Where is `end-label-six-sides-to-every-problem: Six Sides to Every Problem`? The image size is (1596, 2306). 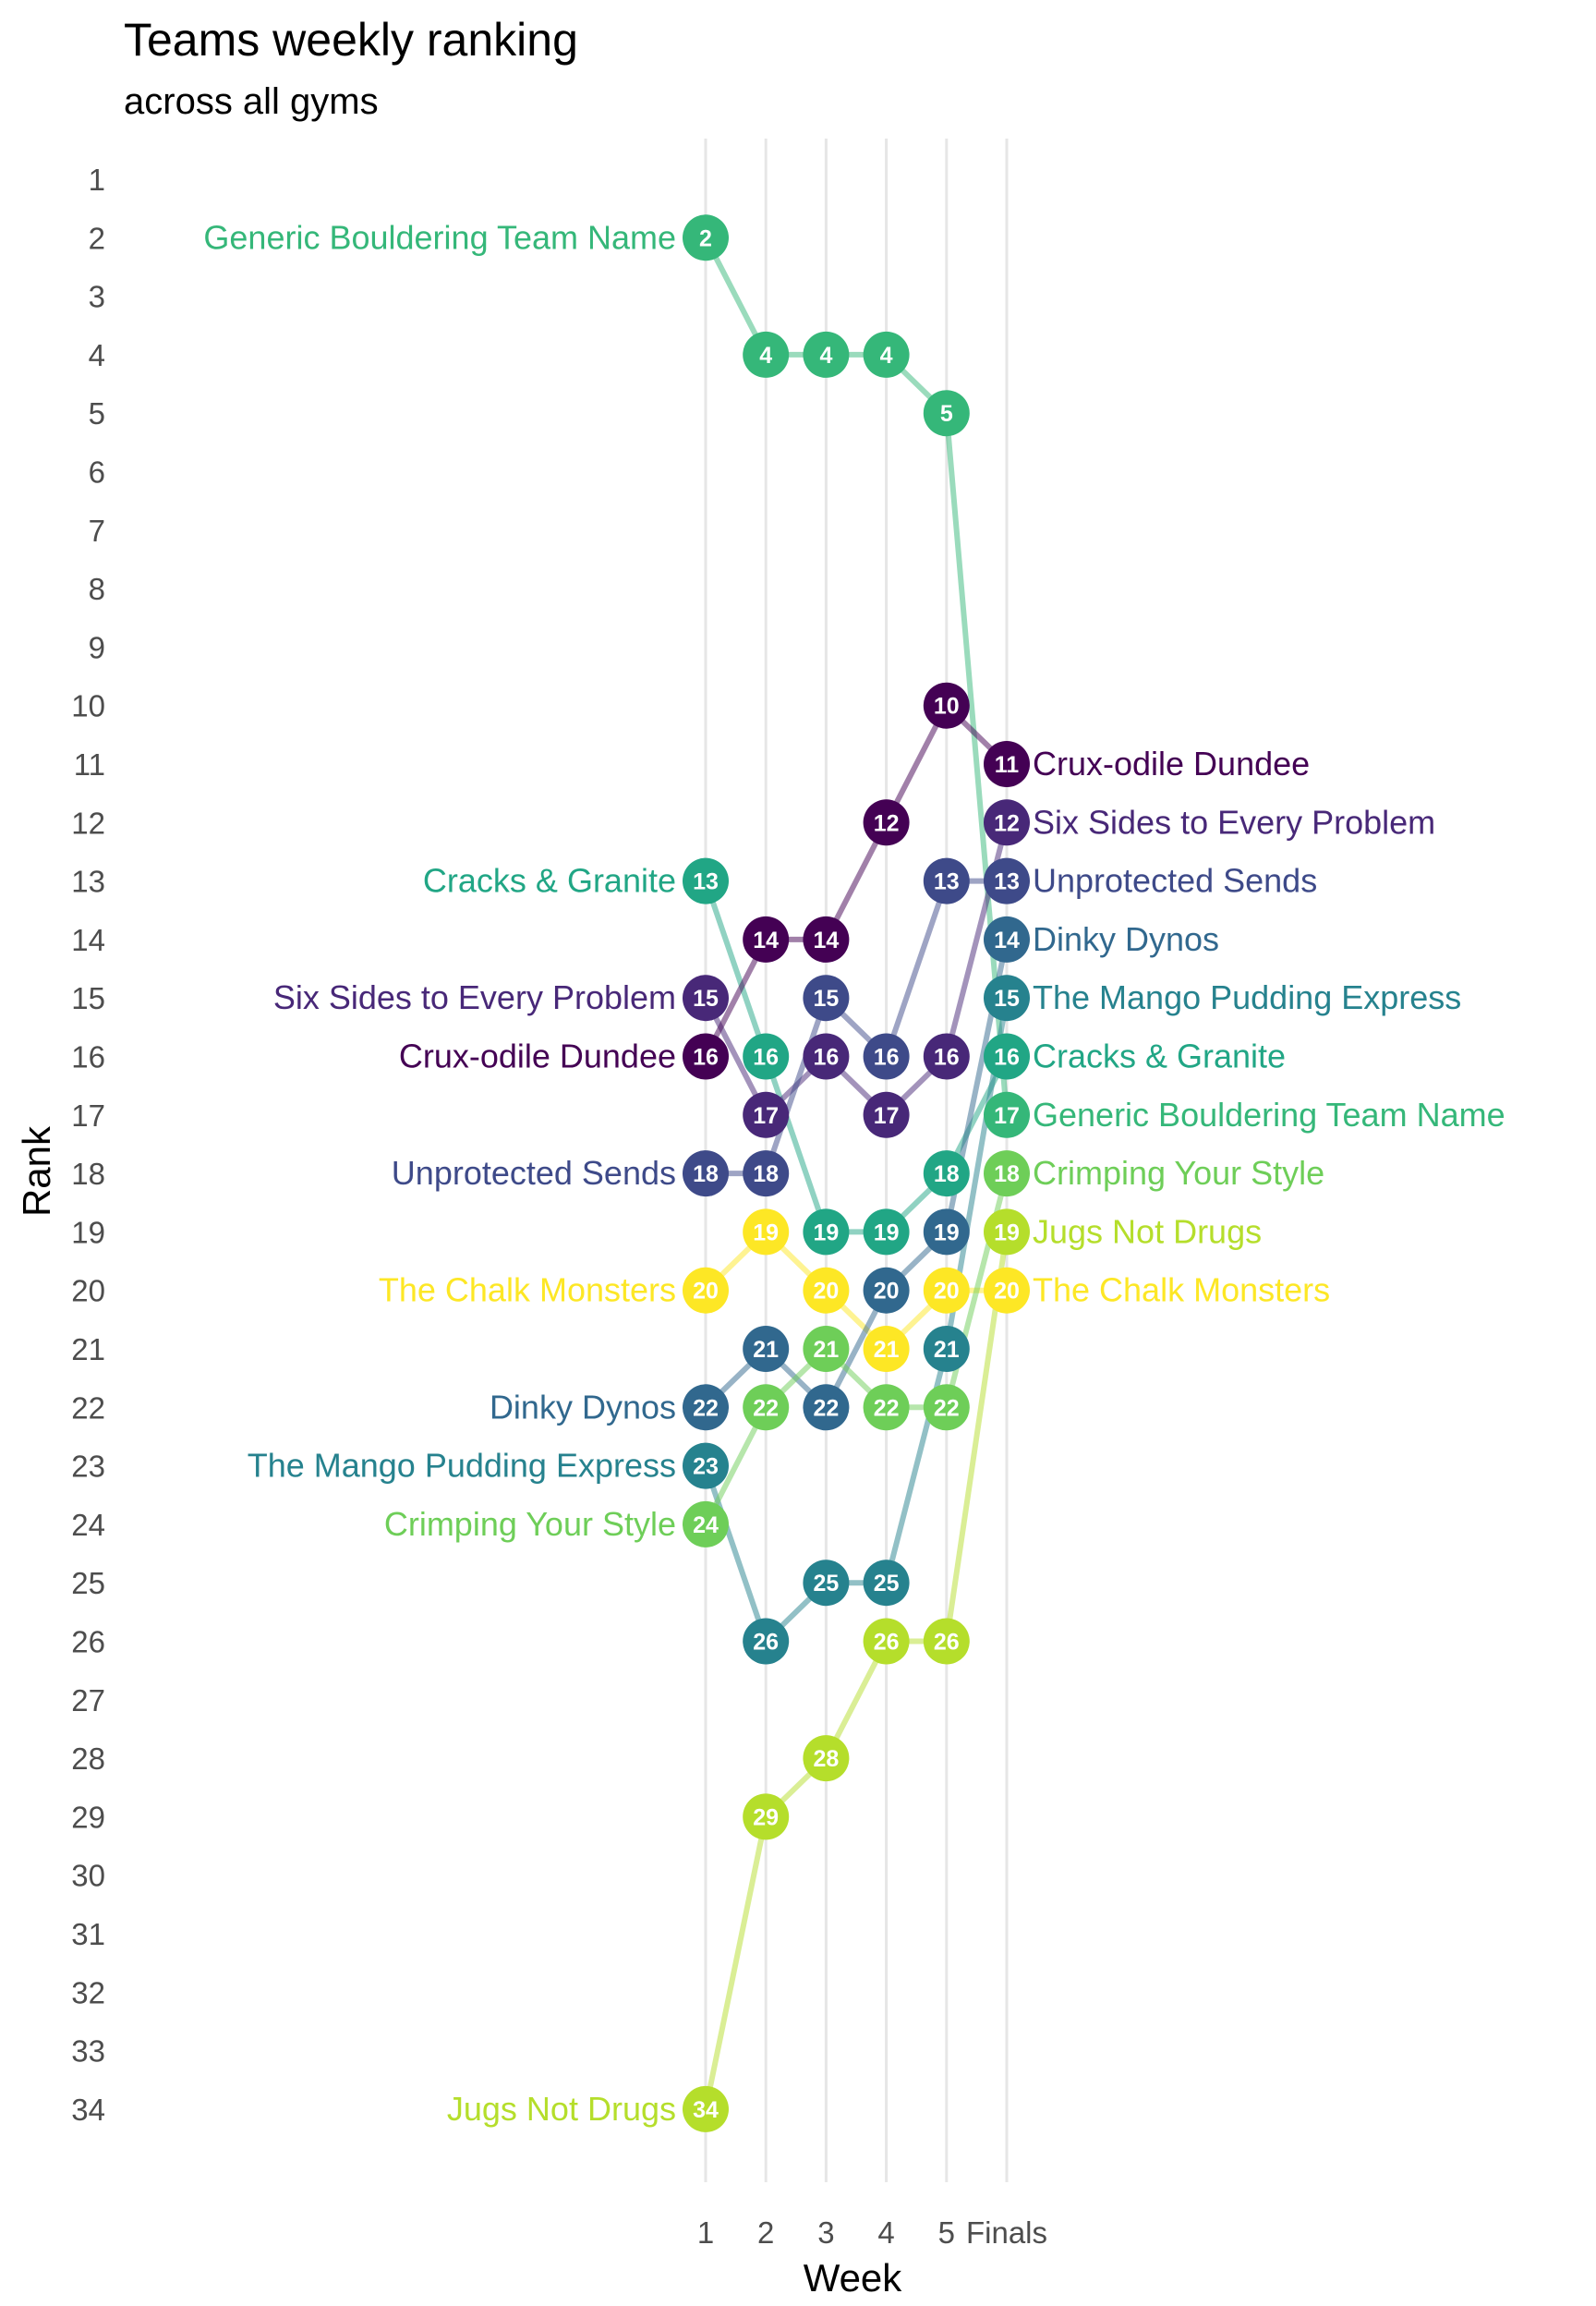
end-label-six-sides-to-every-problem: Six Sides to Every Problem is located at coordinates (1234, 822).